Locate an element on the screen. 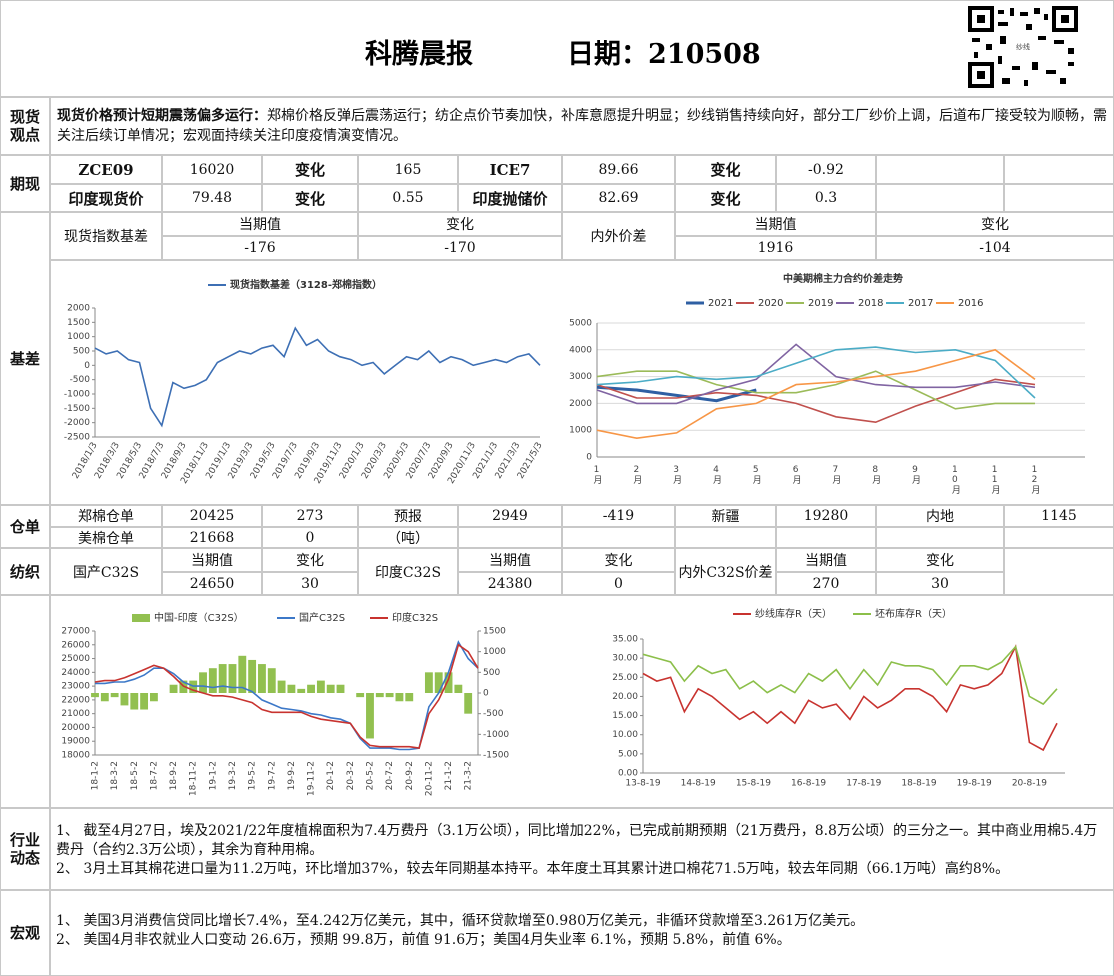 The width and height of the screenshot is (1114, 976). x-tick-label: 6月 is located at coordinates (796, 475).